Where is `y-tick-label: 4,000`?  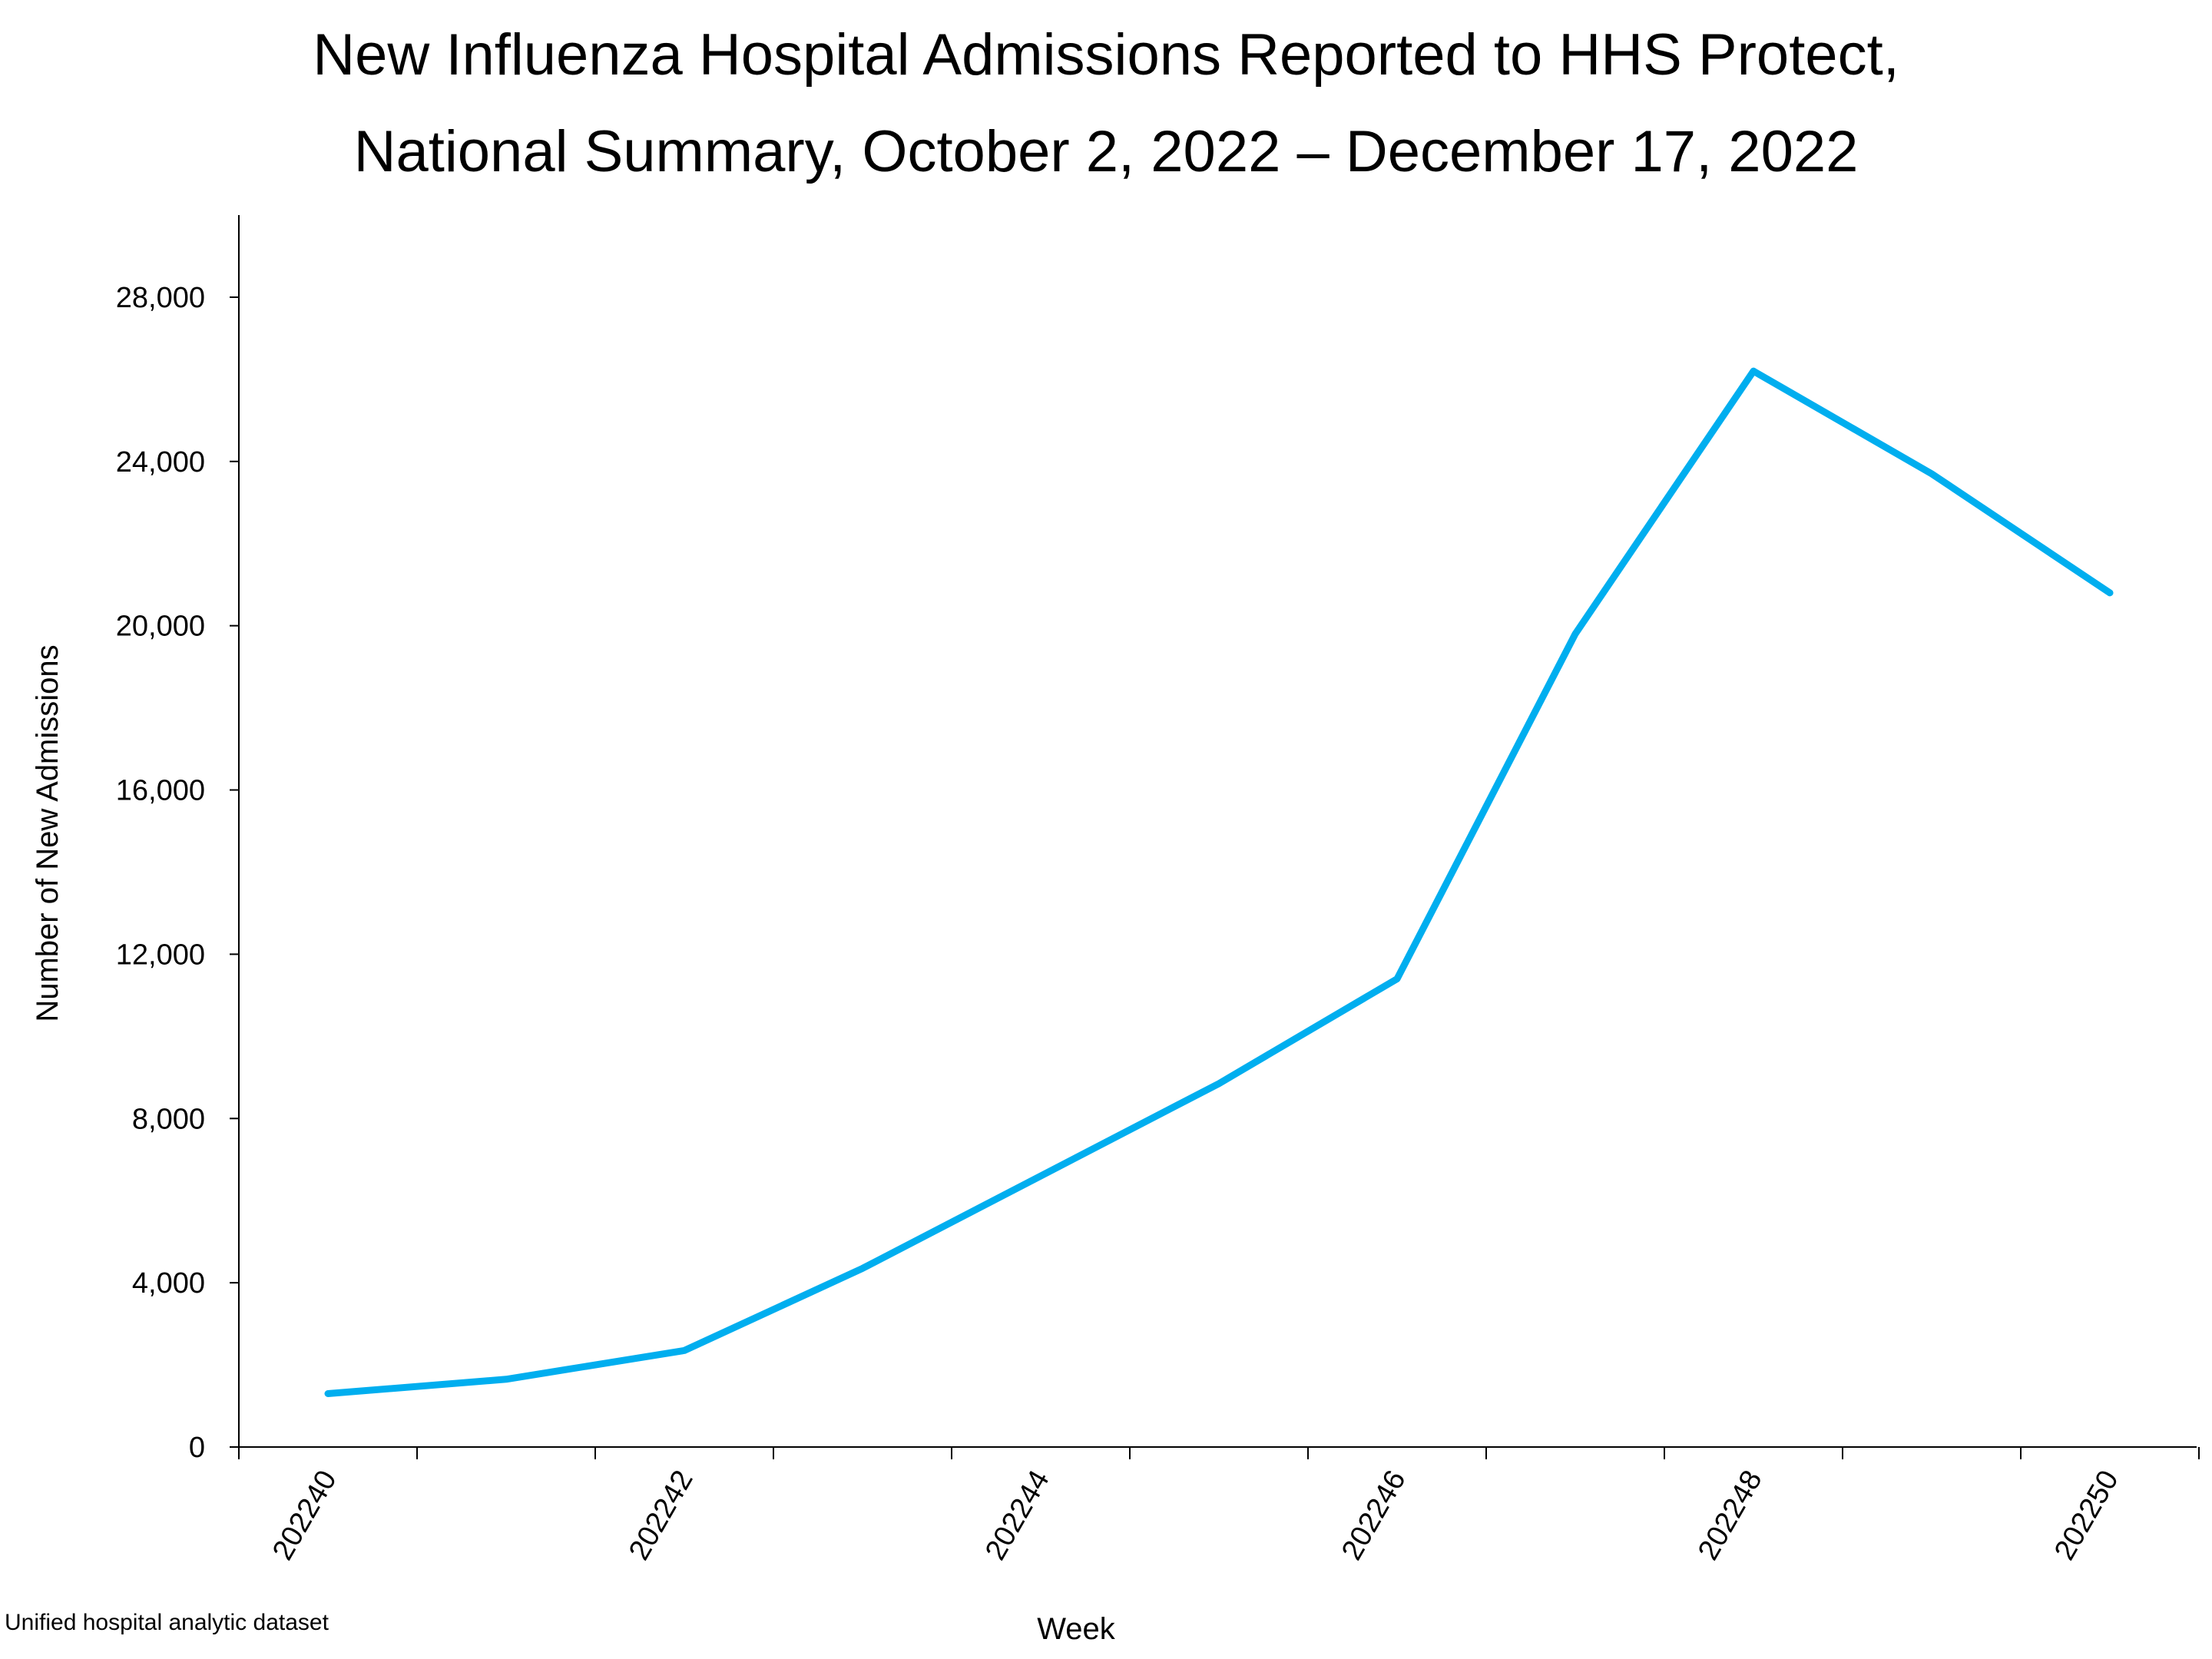 y-tick-label: 4,000 is located at coordinates (169, 1283).